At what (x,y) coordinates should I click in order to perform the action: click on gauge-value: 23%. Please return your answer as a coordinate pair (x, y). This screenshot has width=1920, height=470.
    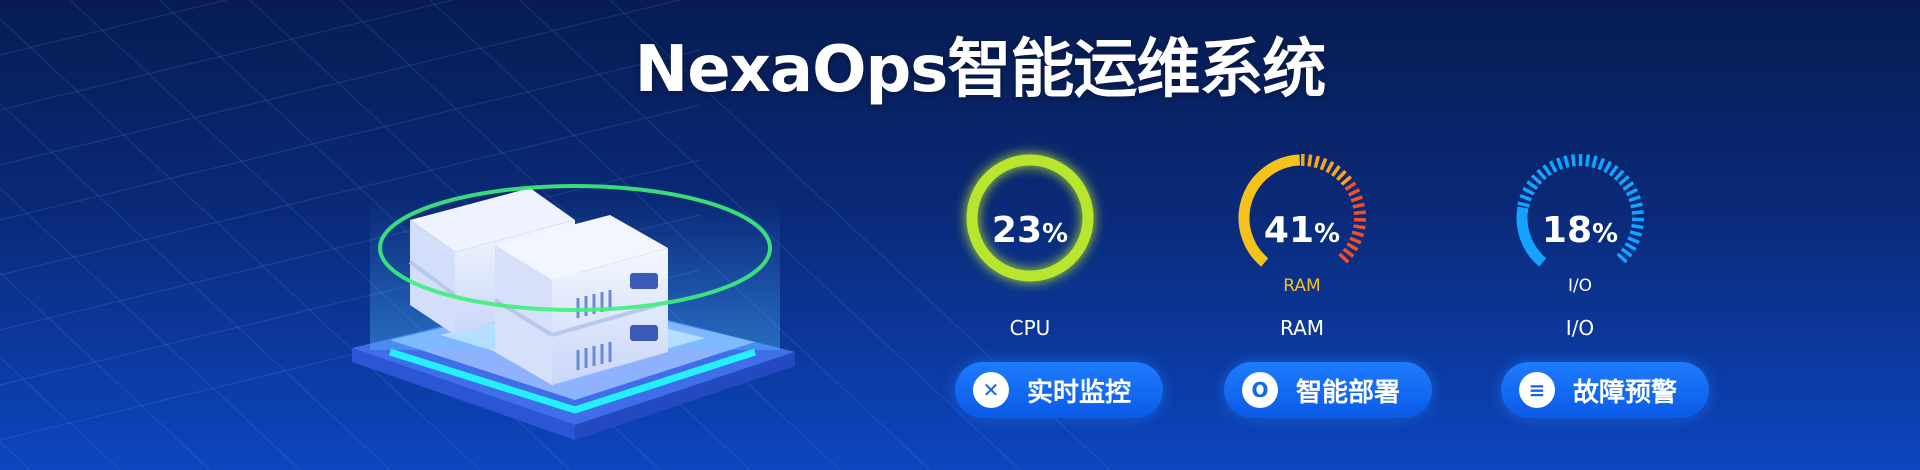
    Looking at the image, I should click on (1030, 230).